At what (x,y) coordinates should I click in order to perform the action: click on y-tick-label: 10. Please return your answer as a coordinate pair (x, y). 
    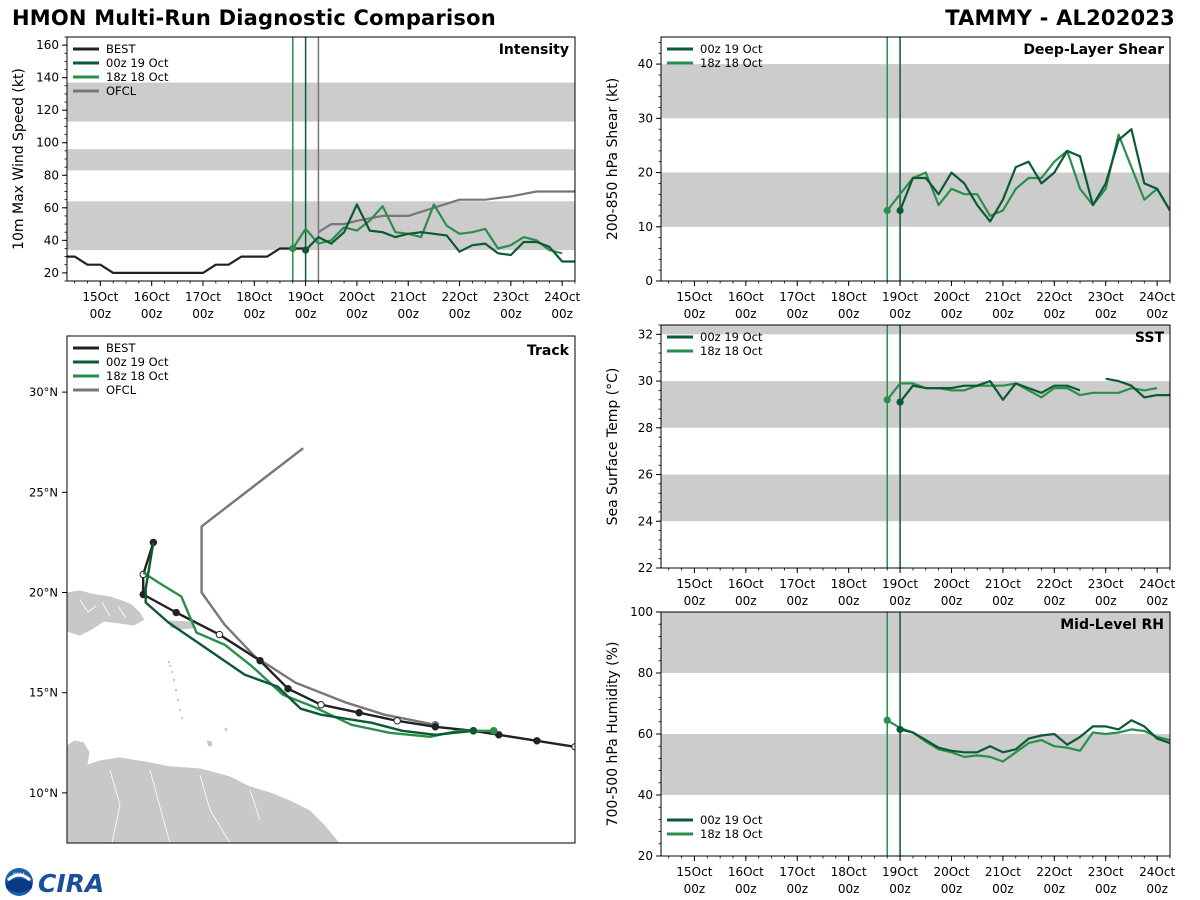
    Looking at the image, I should click on (645, 227).